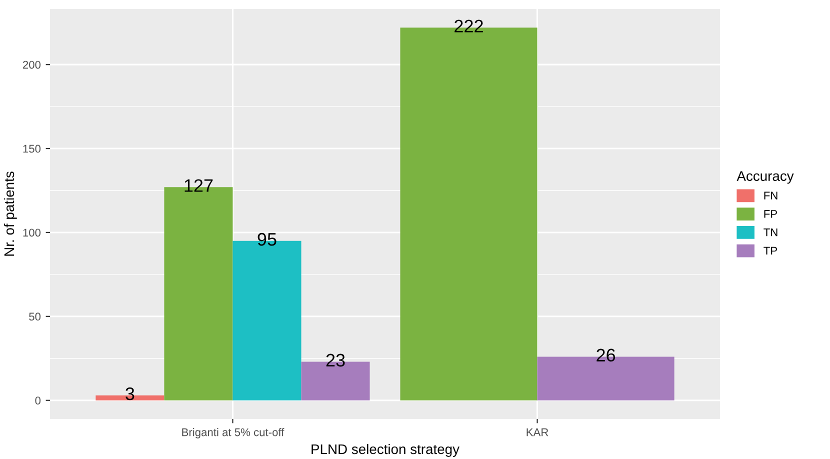  Describe the element at coordinates (130, 393) in the screenshot. I see `data-label: 3` at that location.